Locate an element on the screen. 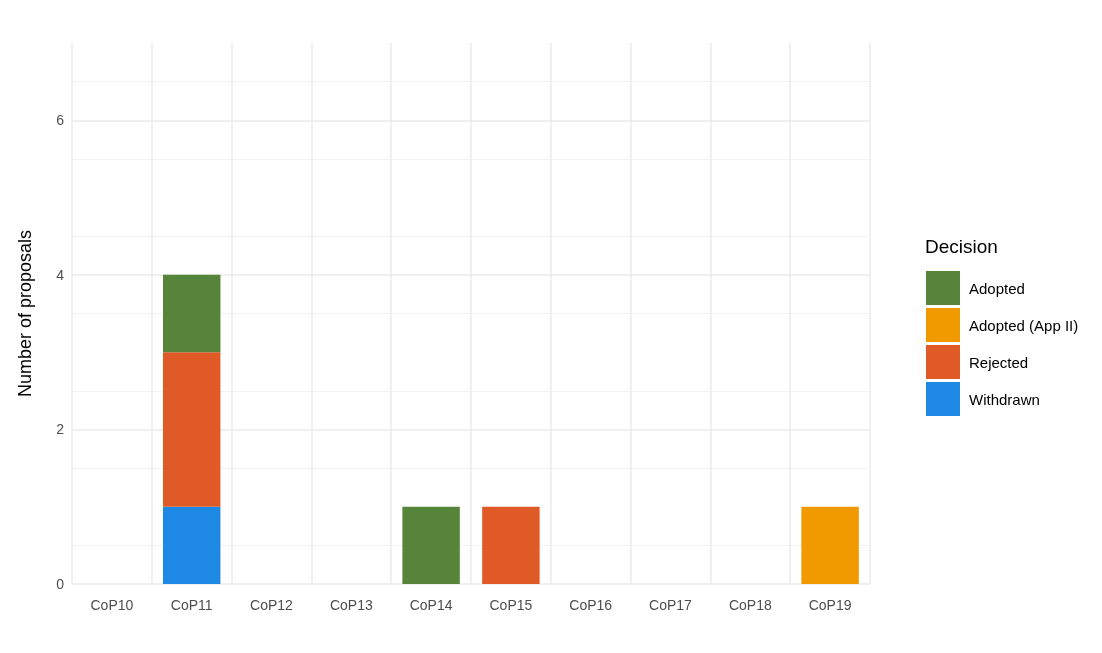 The width and height of the screenshot is (1102, 653). y-axis-title: Number of proposals is located at coordinates (25, 313).